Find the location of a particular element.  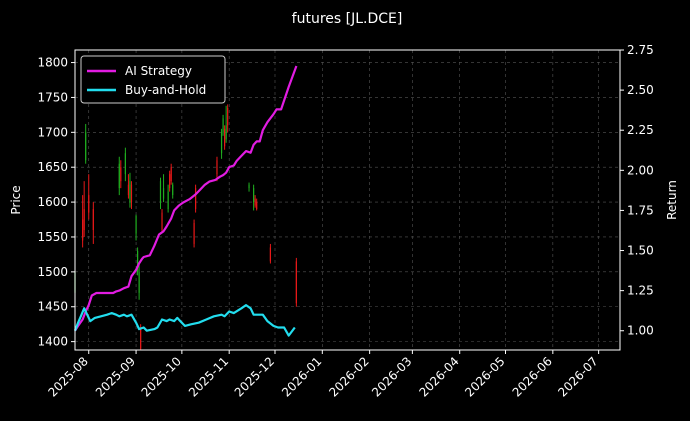

y-tick-label-left: 1750 is located at coordinates (52, 97).